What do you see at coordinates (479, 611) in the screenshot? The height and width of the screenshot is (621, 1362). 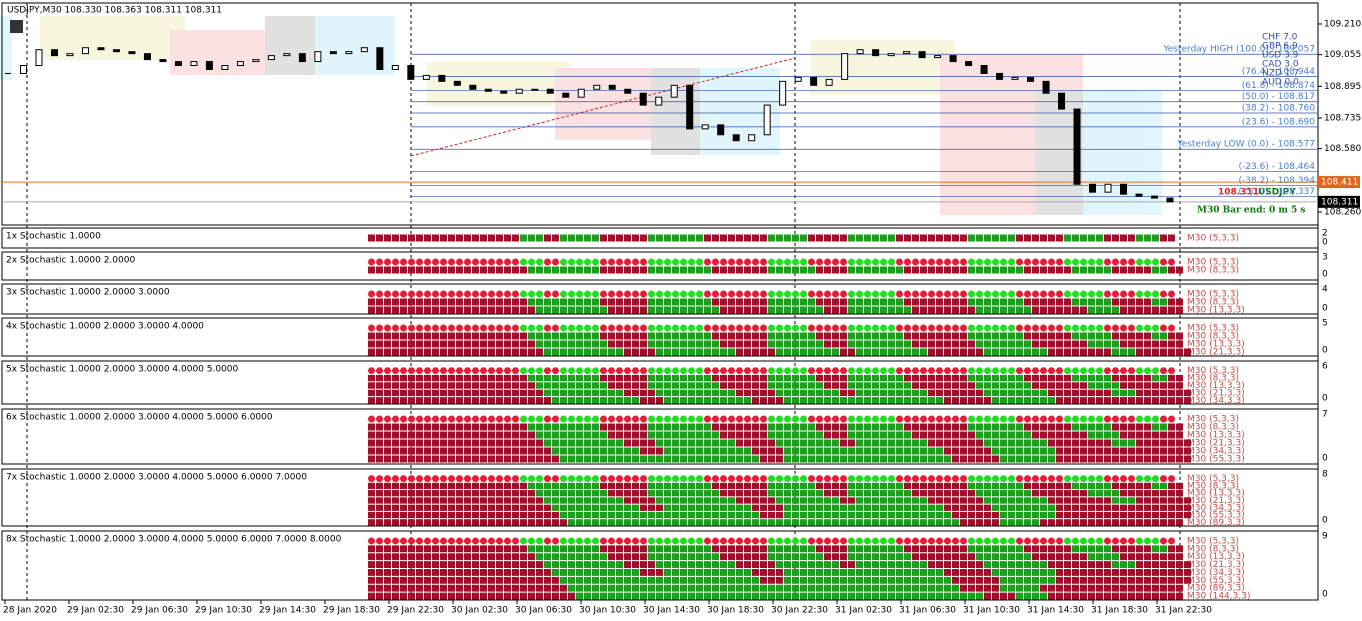 I see `x-tick-label: 30 Jan 02:30` at bounding box center [479, 611].